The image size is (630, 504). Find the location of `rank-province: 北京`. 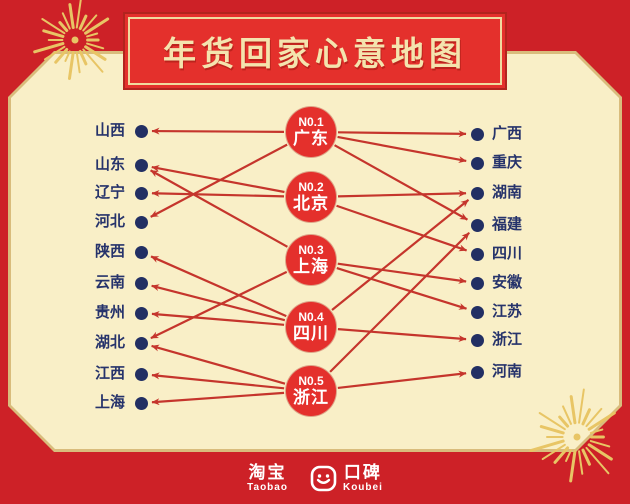

rank-province: 北京 is located at coordinates (311, 203).